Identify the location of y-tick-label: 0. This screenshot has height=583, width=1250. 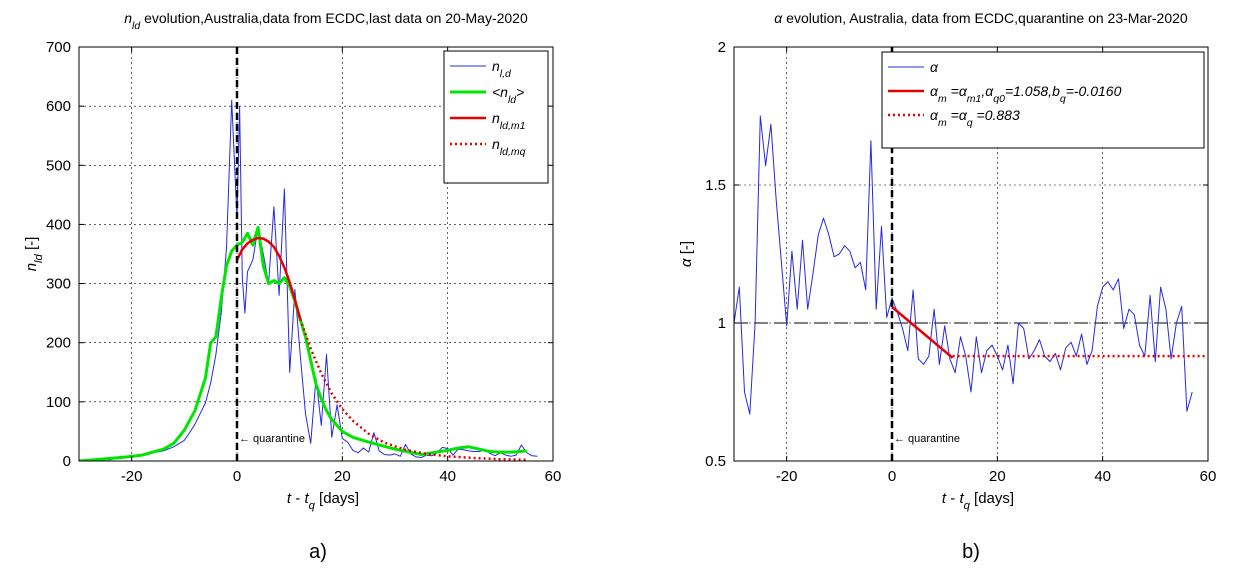
(67, 461).